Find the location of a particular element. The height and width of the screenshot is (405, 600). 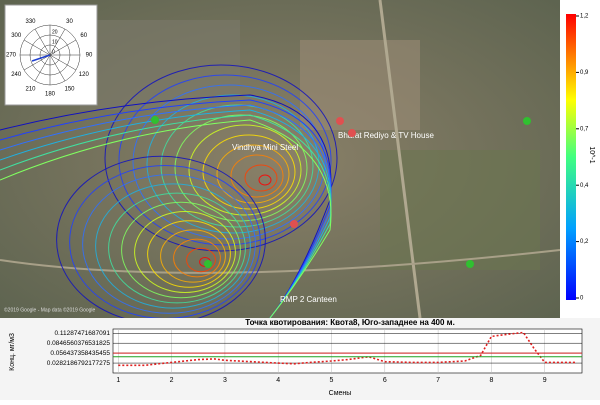

x-tick-label: 8 is located at coordinates (491, 380).